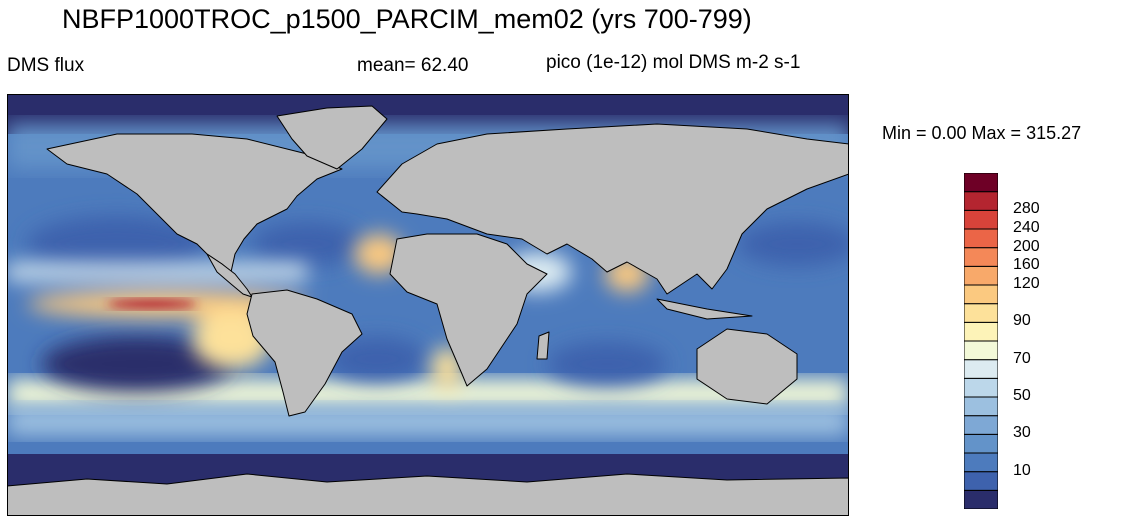  What do you see at coordinates (468, 310) in the screenshot?
I see `africa-land` at bounding box center [468, 310].